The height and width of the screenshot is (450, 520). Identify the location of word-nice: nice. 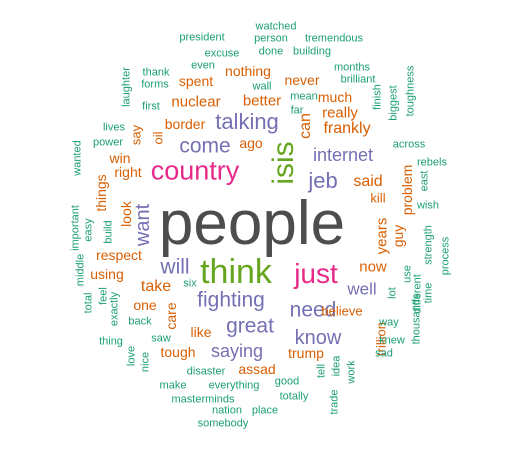
(145, 362).